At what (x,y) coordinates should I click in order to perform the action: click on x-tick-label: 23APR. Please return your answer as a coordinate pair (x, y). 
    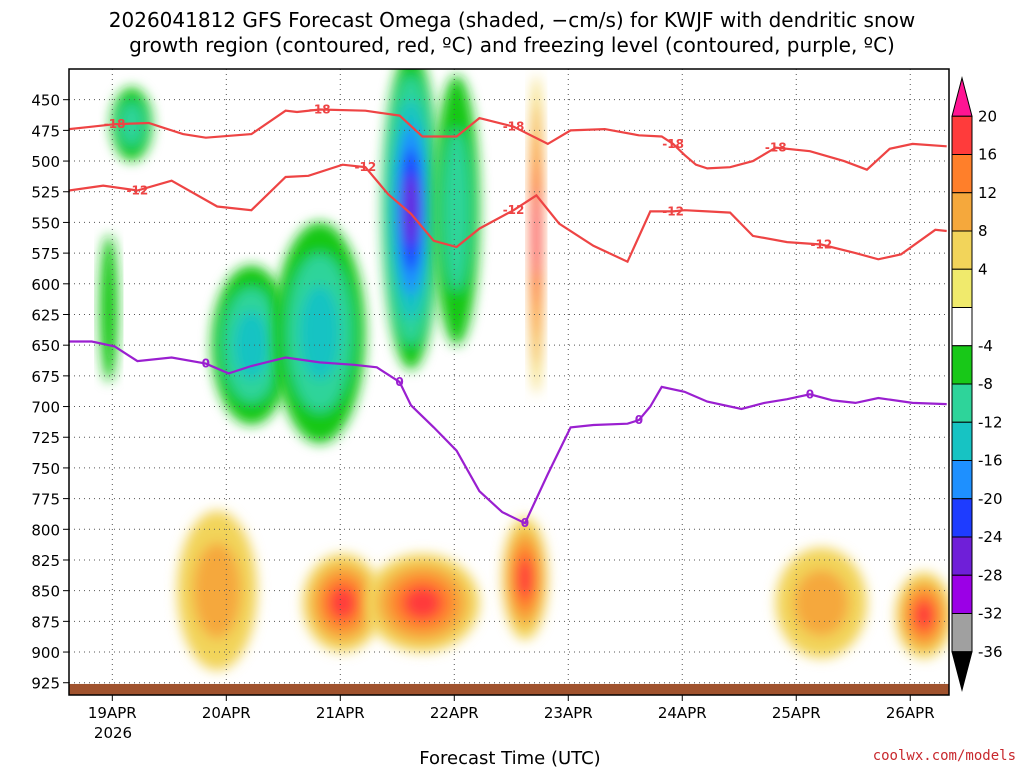
    Looking at the image, I should click on (568, 713).